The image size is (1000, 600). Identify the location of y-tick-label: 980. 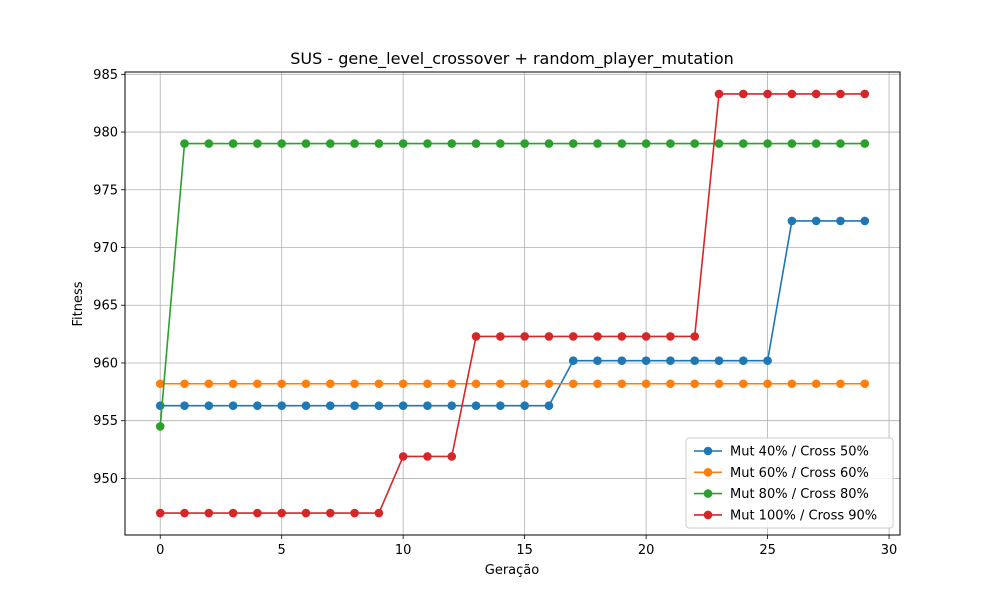
(105, 133).